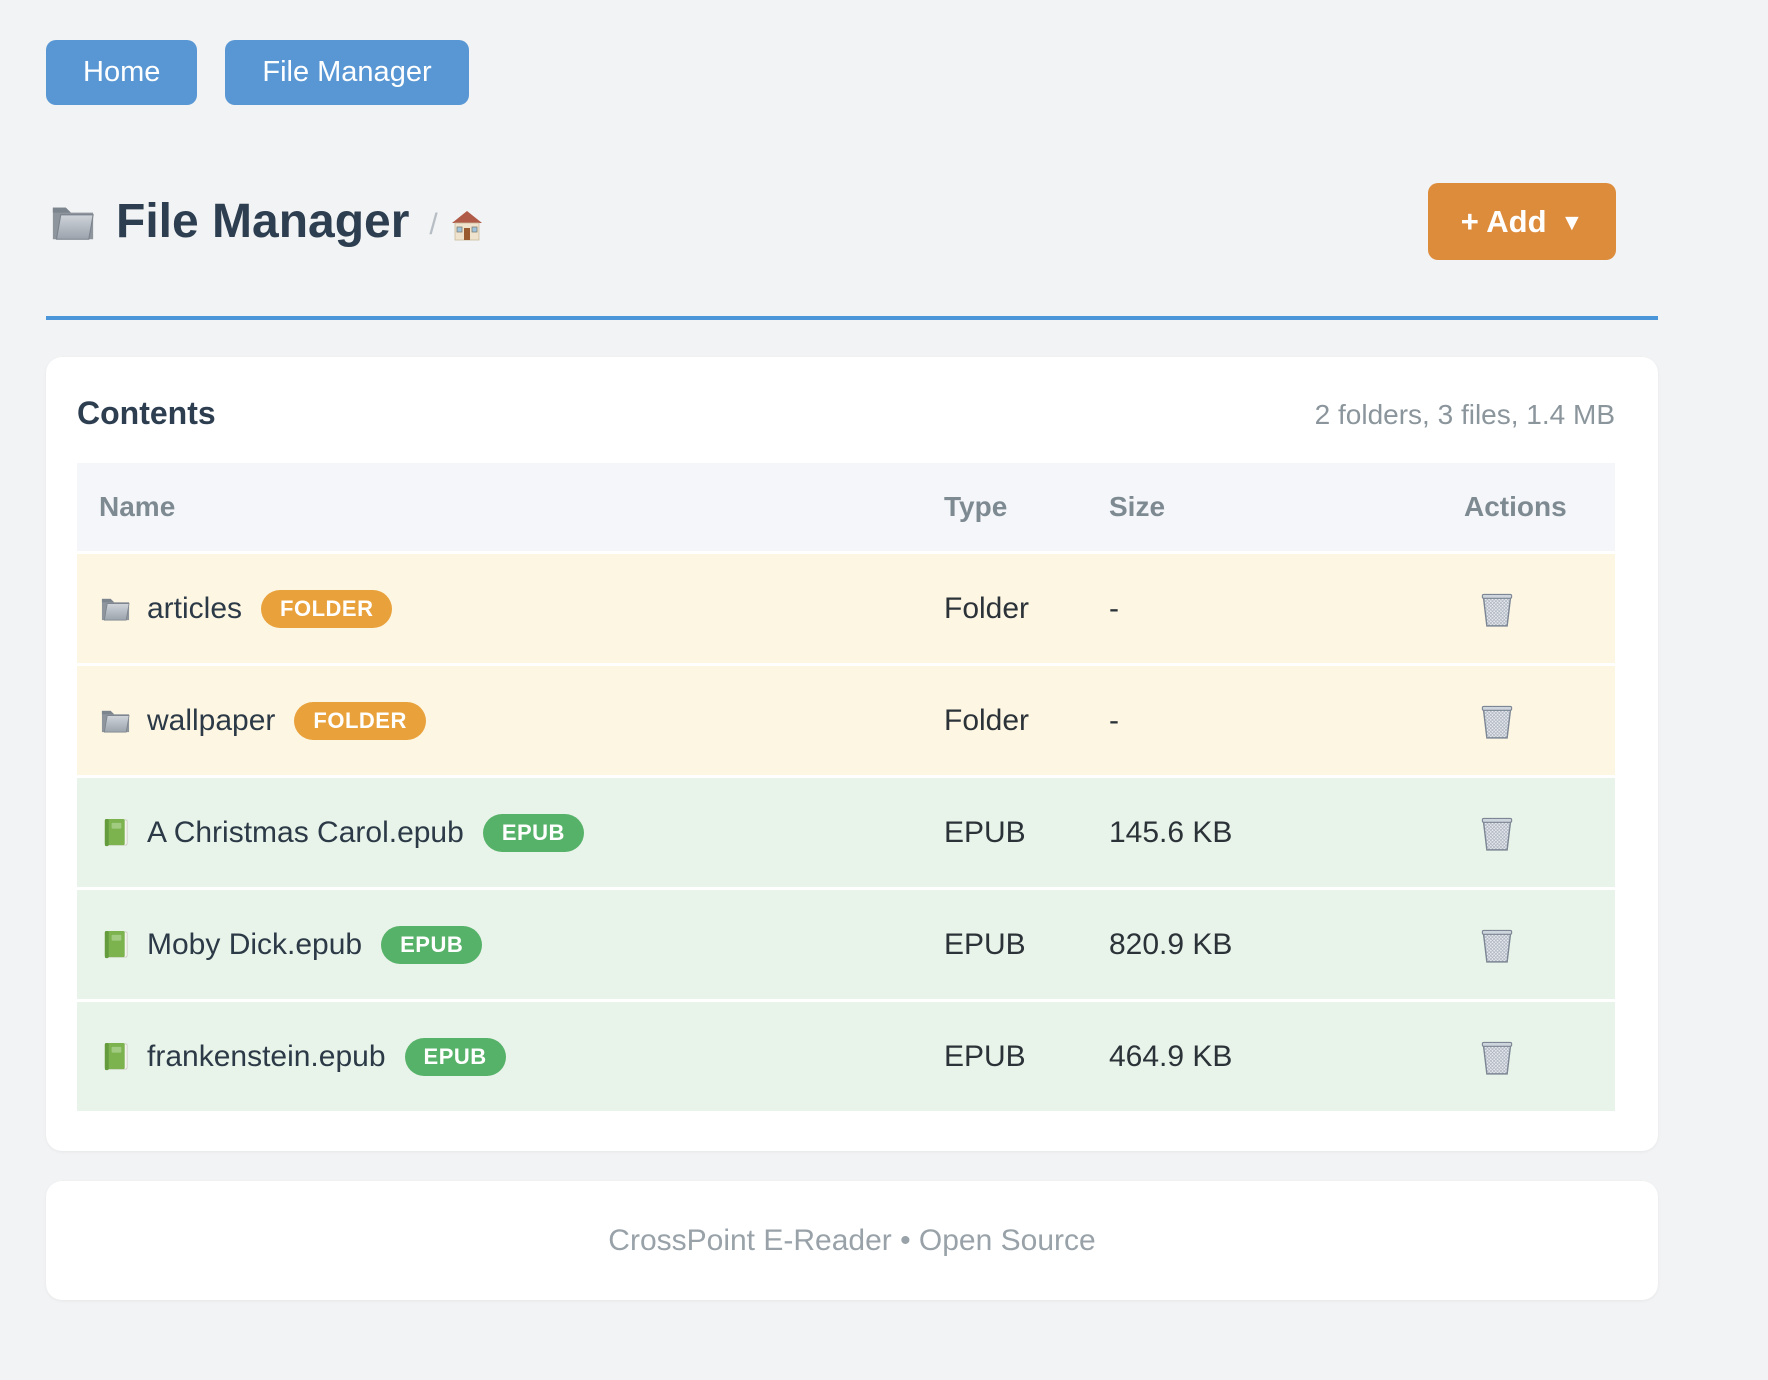 Image resolution: width=1768 pixels, height=1380 pixels. Describe the element at coordinates (1572, 222) in the screenshot. I see `caret-down-icon: ▼` at that location.